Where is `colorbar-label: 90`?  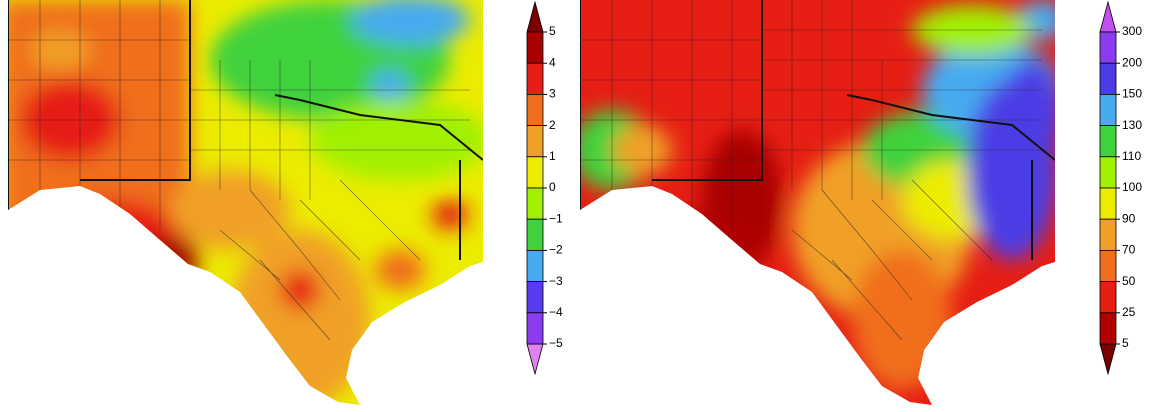 colorbar-label: 90 is located at coordinates (1129, 218).